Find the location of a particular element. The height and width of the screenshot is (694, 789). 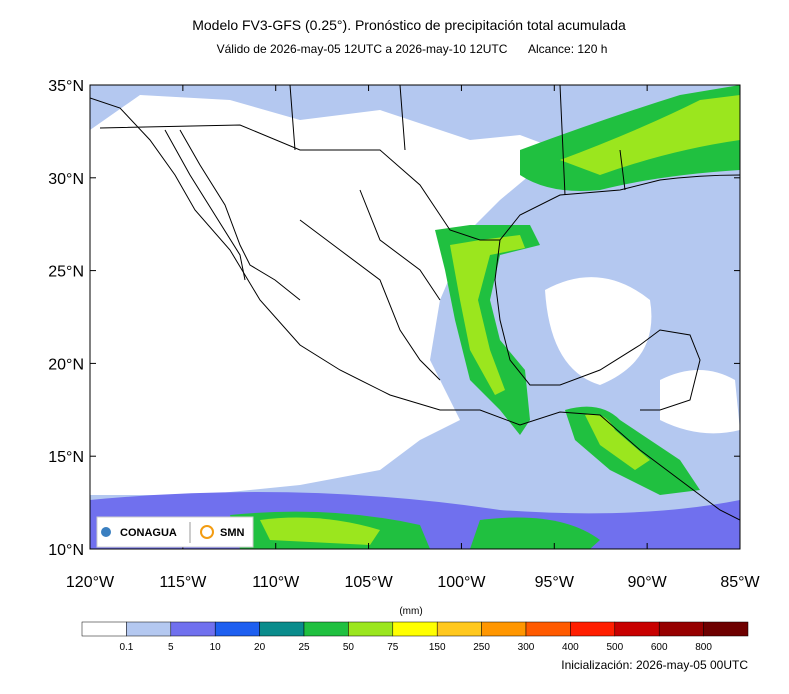

lon-label: 105°W is located at coordinates (368, 582).